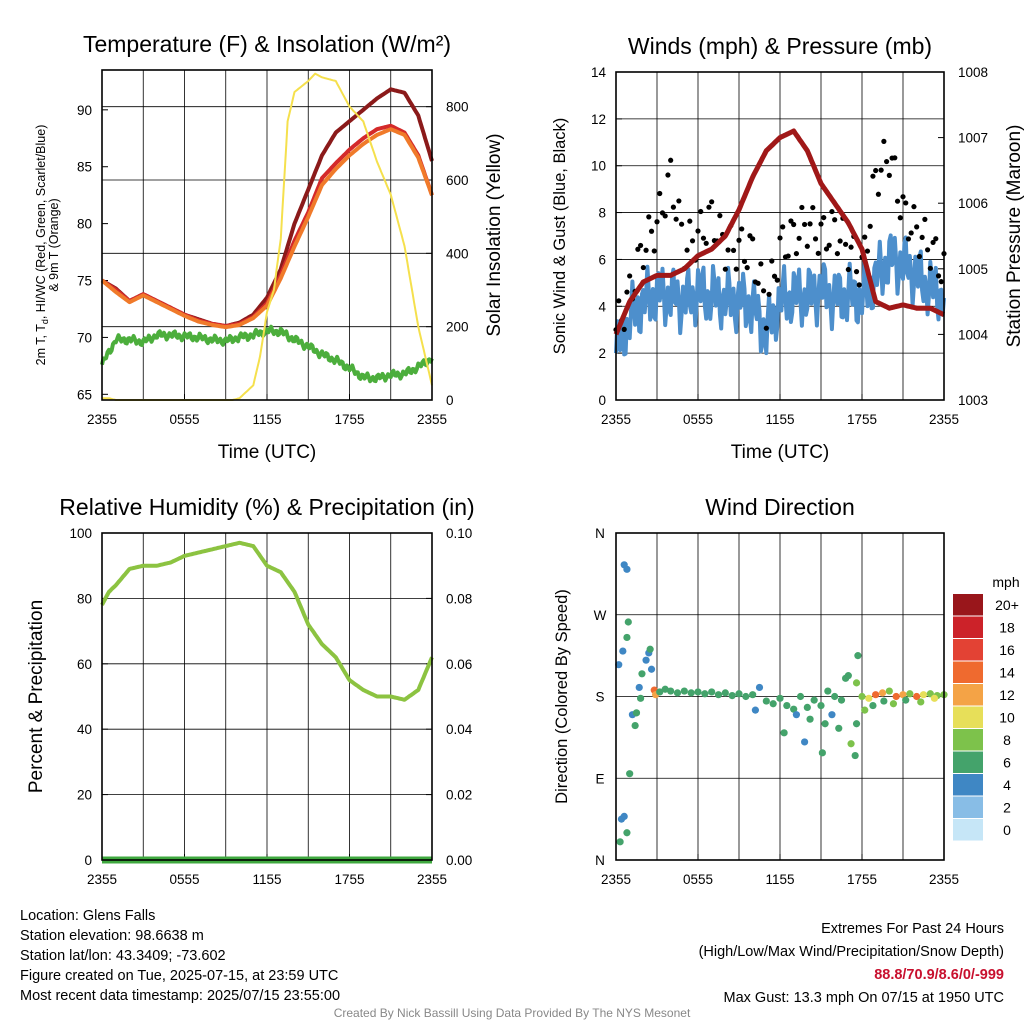 The image size is (1024, 1024). Describe the element at coordinates (459, 729) in the screenshot. I see `y2-tick-label: 0.04` at that location.